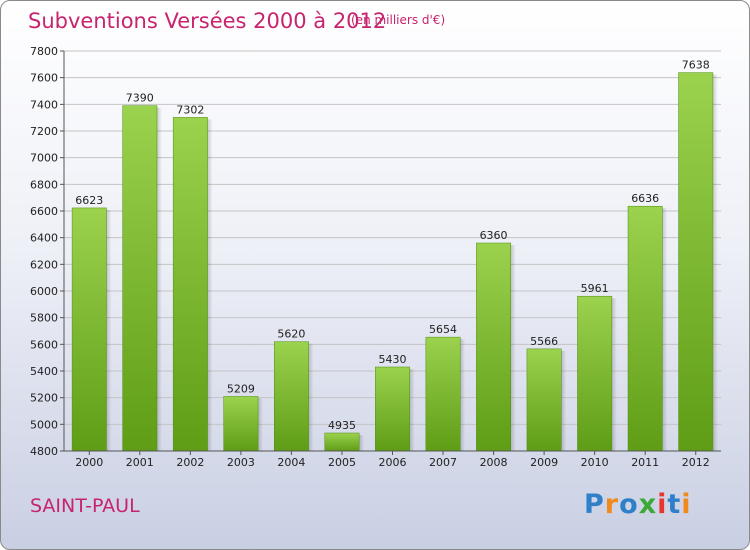  What do you see at coordinates (494, 347) in the screenshot?
I see `bar-2008` at bounding box center [494, 347].